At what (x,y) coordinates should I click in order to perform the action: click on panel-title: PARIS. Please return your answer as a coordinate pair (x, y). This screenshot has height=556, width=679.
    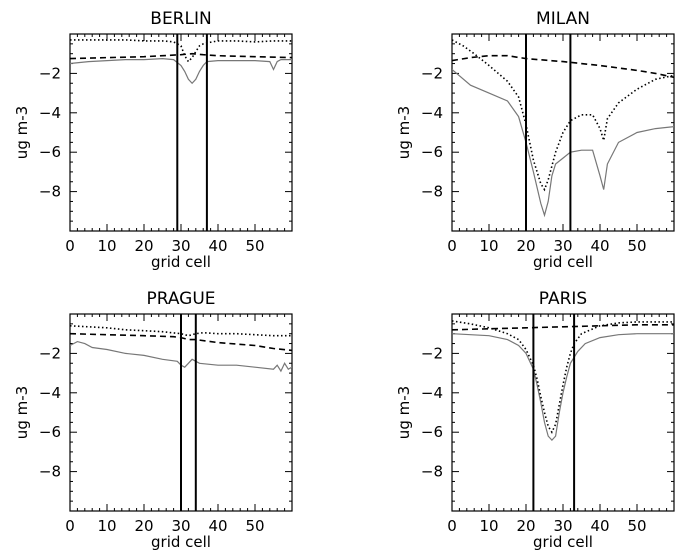
    Looking at the image, I should click on (563, 299).